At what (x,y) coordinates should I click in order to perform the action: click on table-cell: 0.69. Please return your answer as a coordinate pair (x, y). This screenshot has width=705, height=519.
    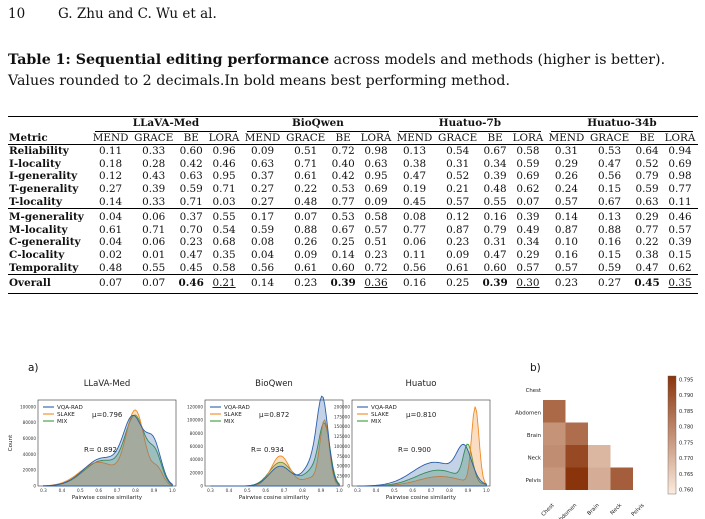
    Looking at the image, I should click on (528, 176).